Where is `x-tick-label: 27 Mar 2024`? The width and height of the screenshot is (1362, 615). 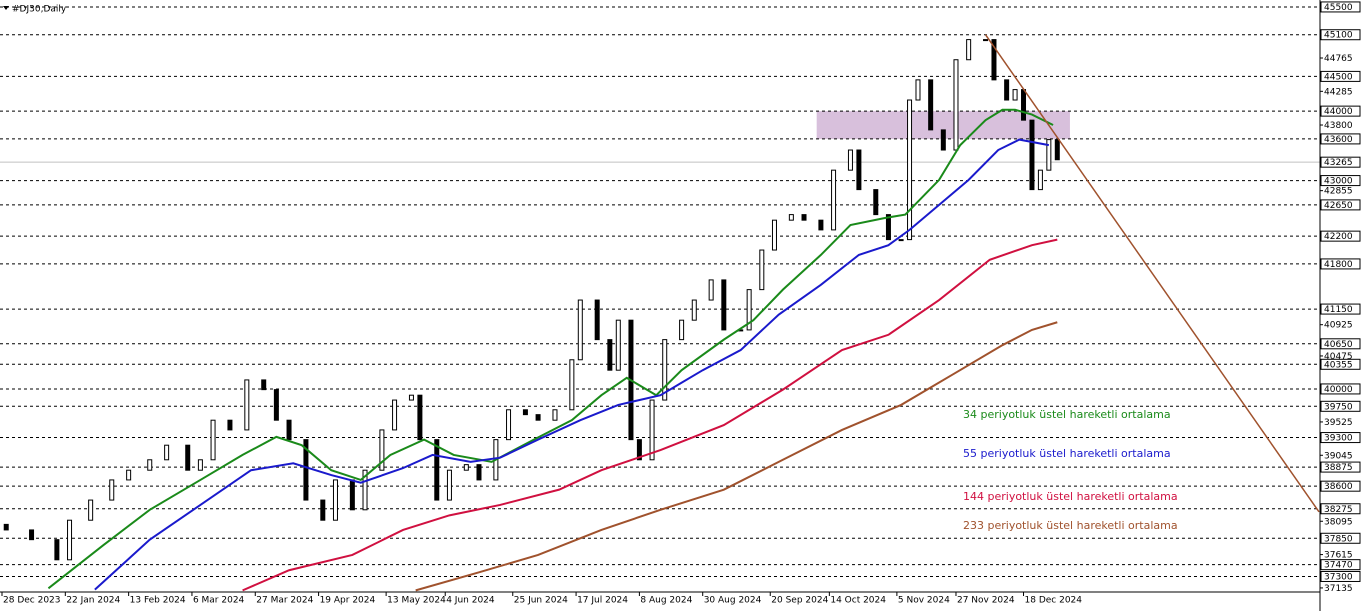 x-tick-label: 27 Mar 2024 is located at coordinates (284, 601).